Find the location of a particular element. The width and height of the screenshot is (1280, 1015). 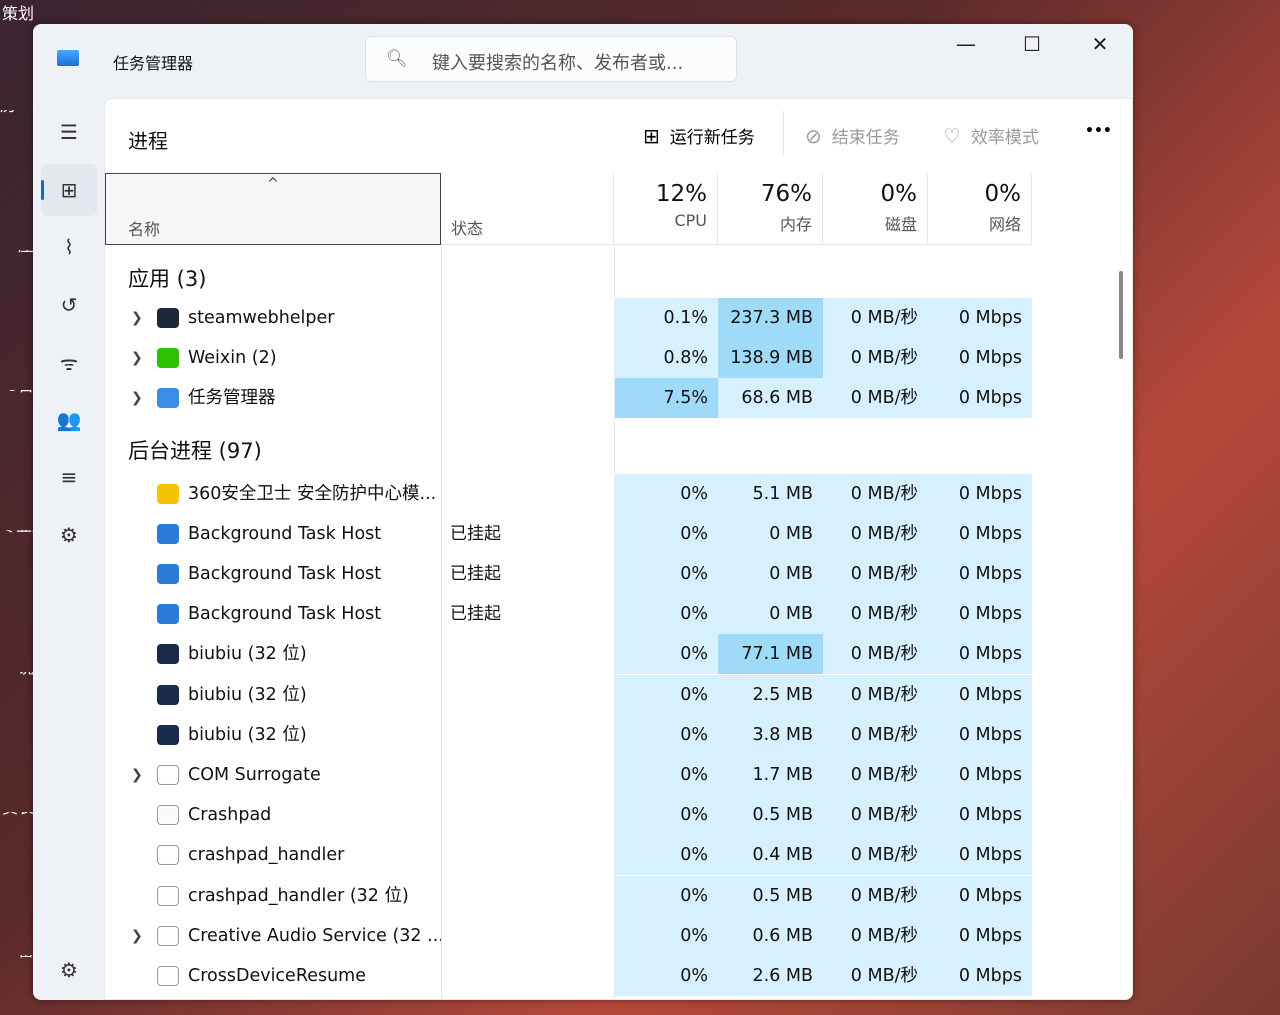

disk-total: 0% is located at coordinates (899, 194).